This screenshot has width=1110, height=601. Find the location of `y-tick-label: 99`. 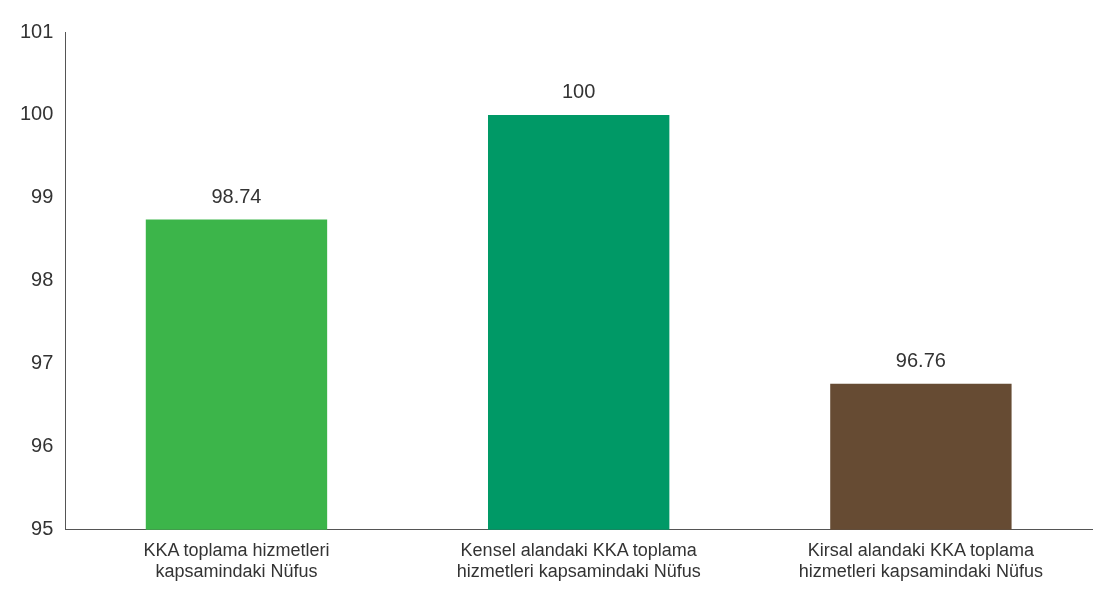

y-tick-label: 99 is located at coordinates (42, 196).